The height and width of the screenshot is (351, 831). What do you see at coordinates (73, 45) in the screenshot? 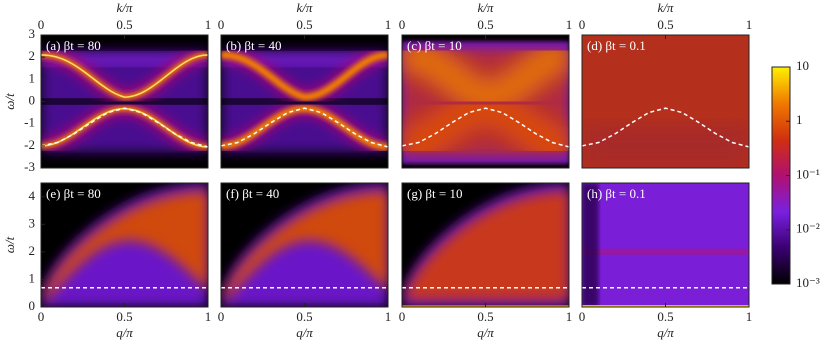
I see `panel-label: (a) βt = 80` at bounding box center [73, 45].